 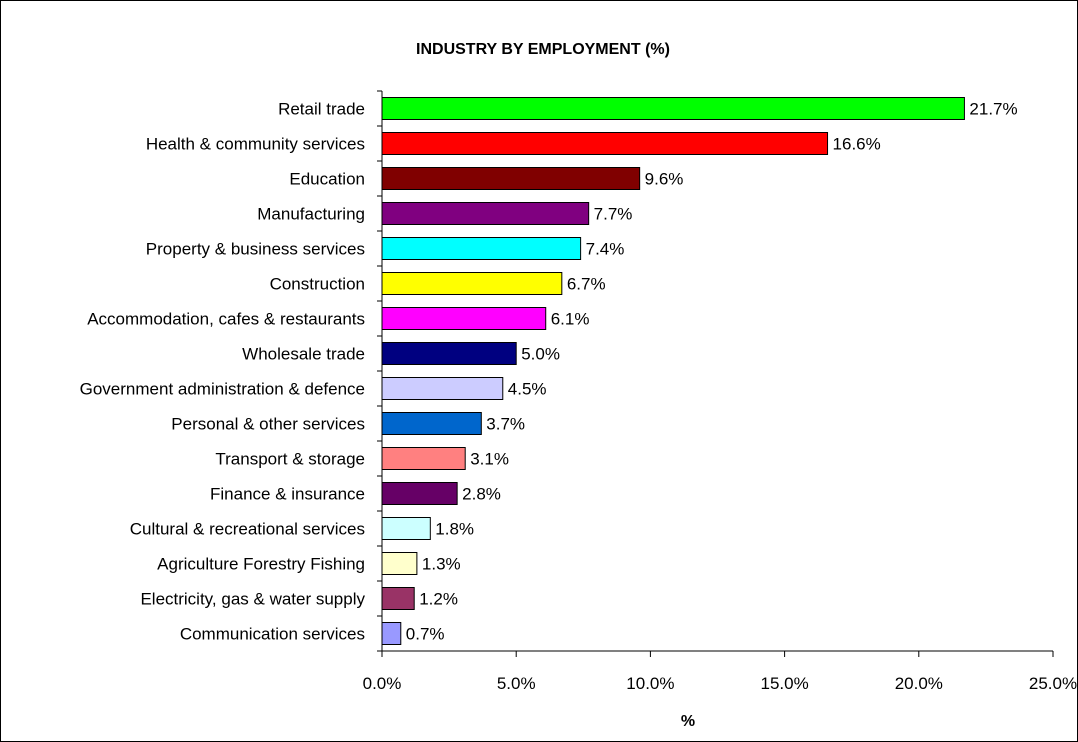 What do you see at coordinates (303, 354) in the screenshot?
I see `category-label: Wholesale trade` at bounding box center [303, 354].